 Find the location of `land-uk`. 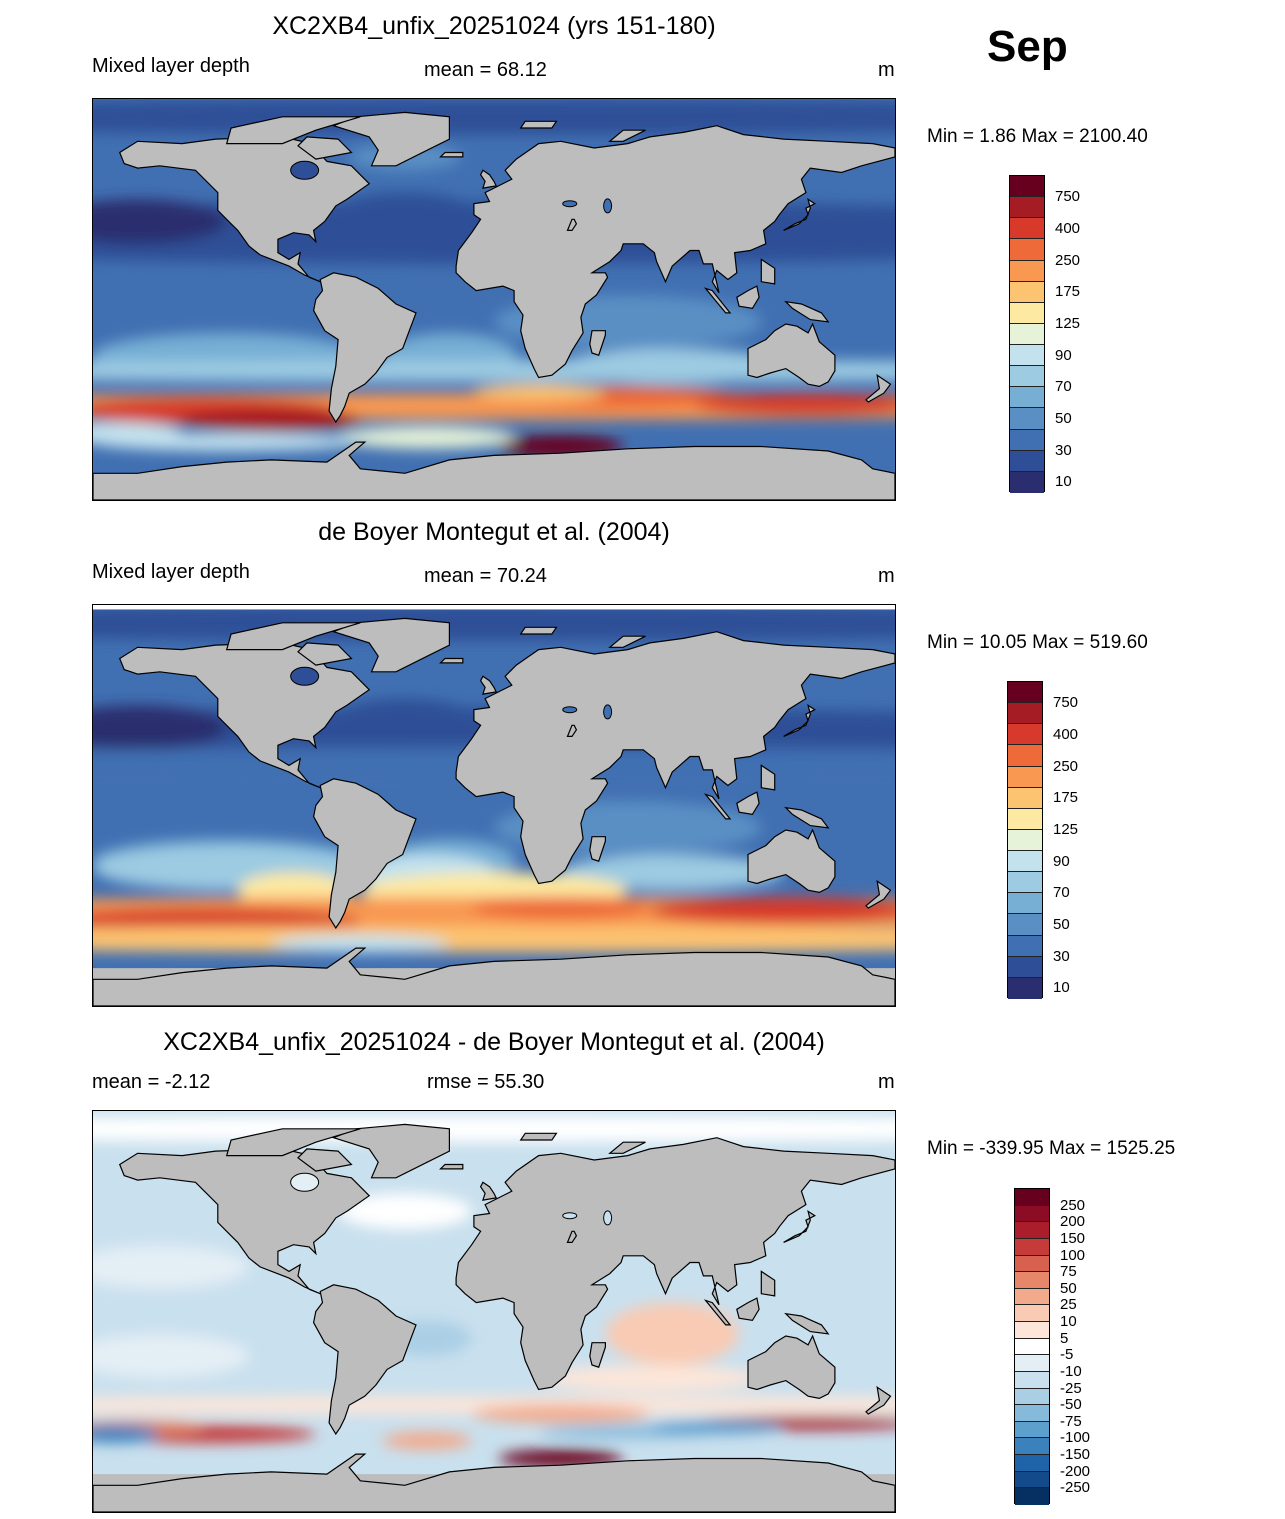

land-uk is located at coordinates (488, 685).